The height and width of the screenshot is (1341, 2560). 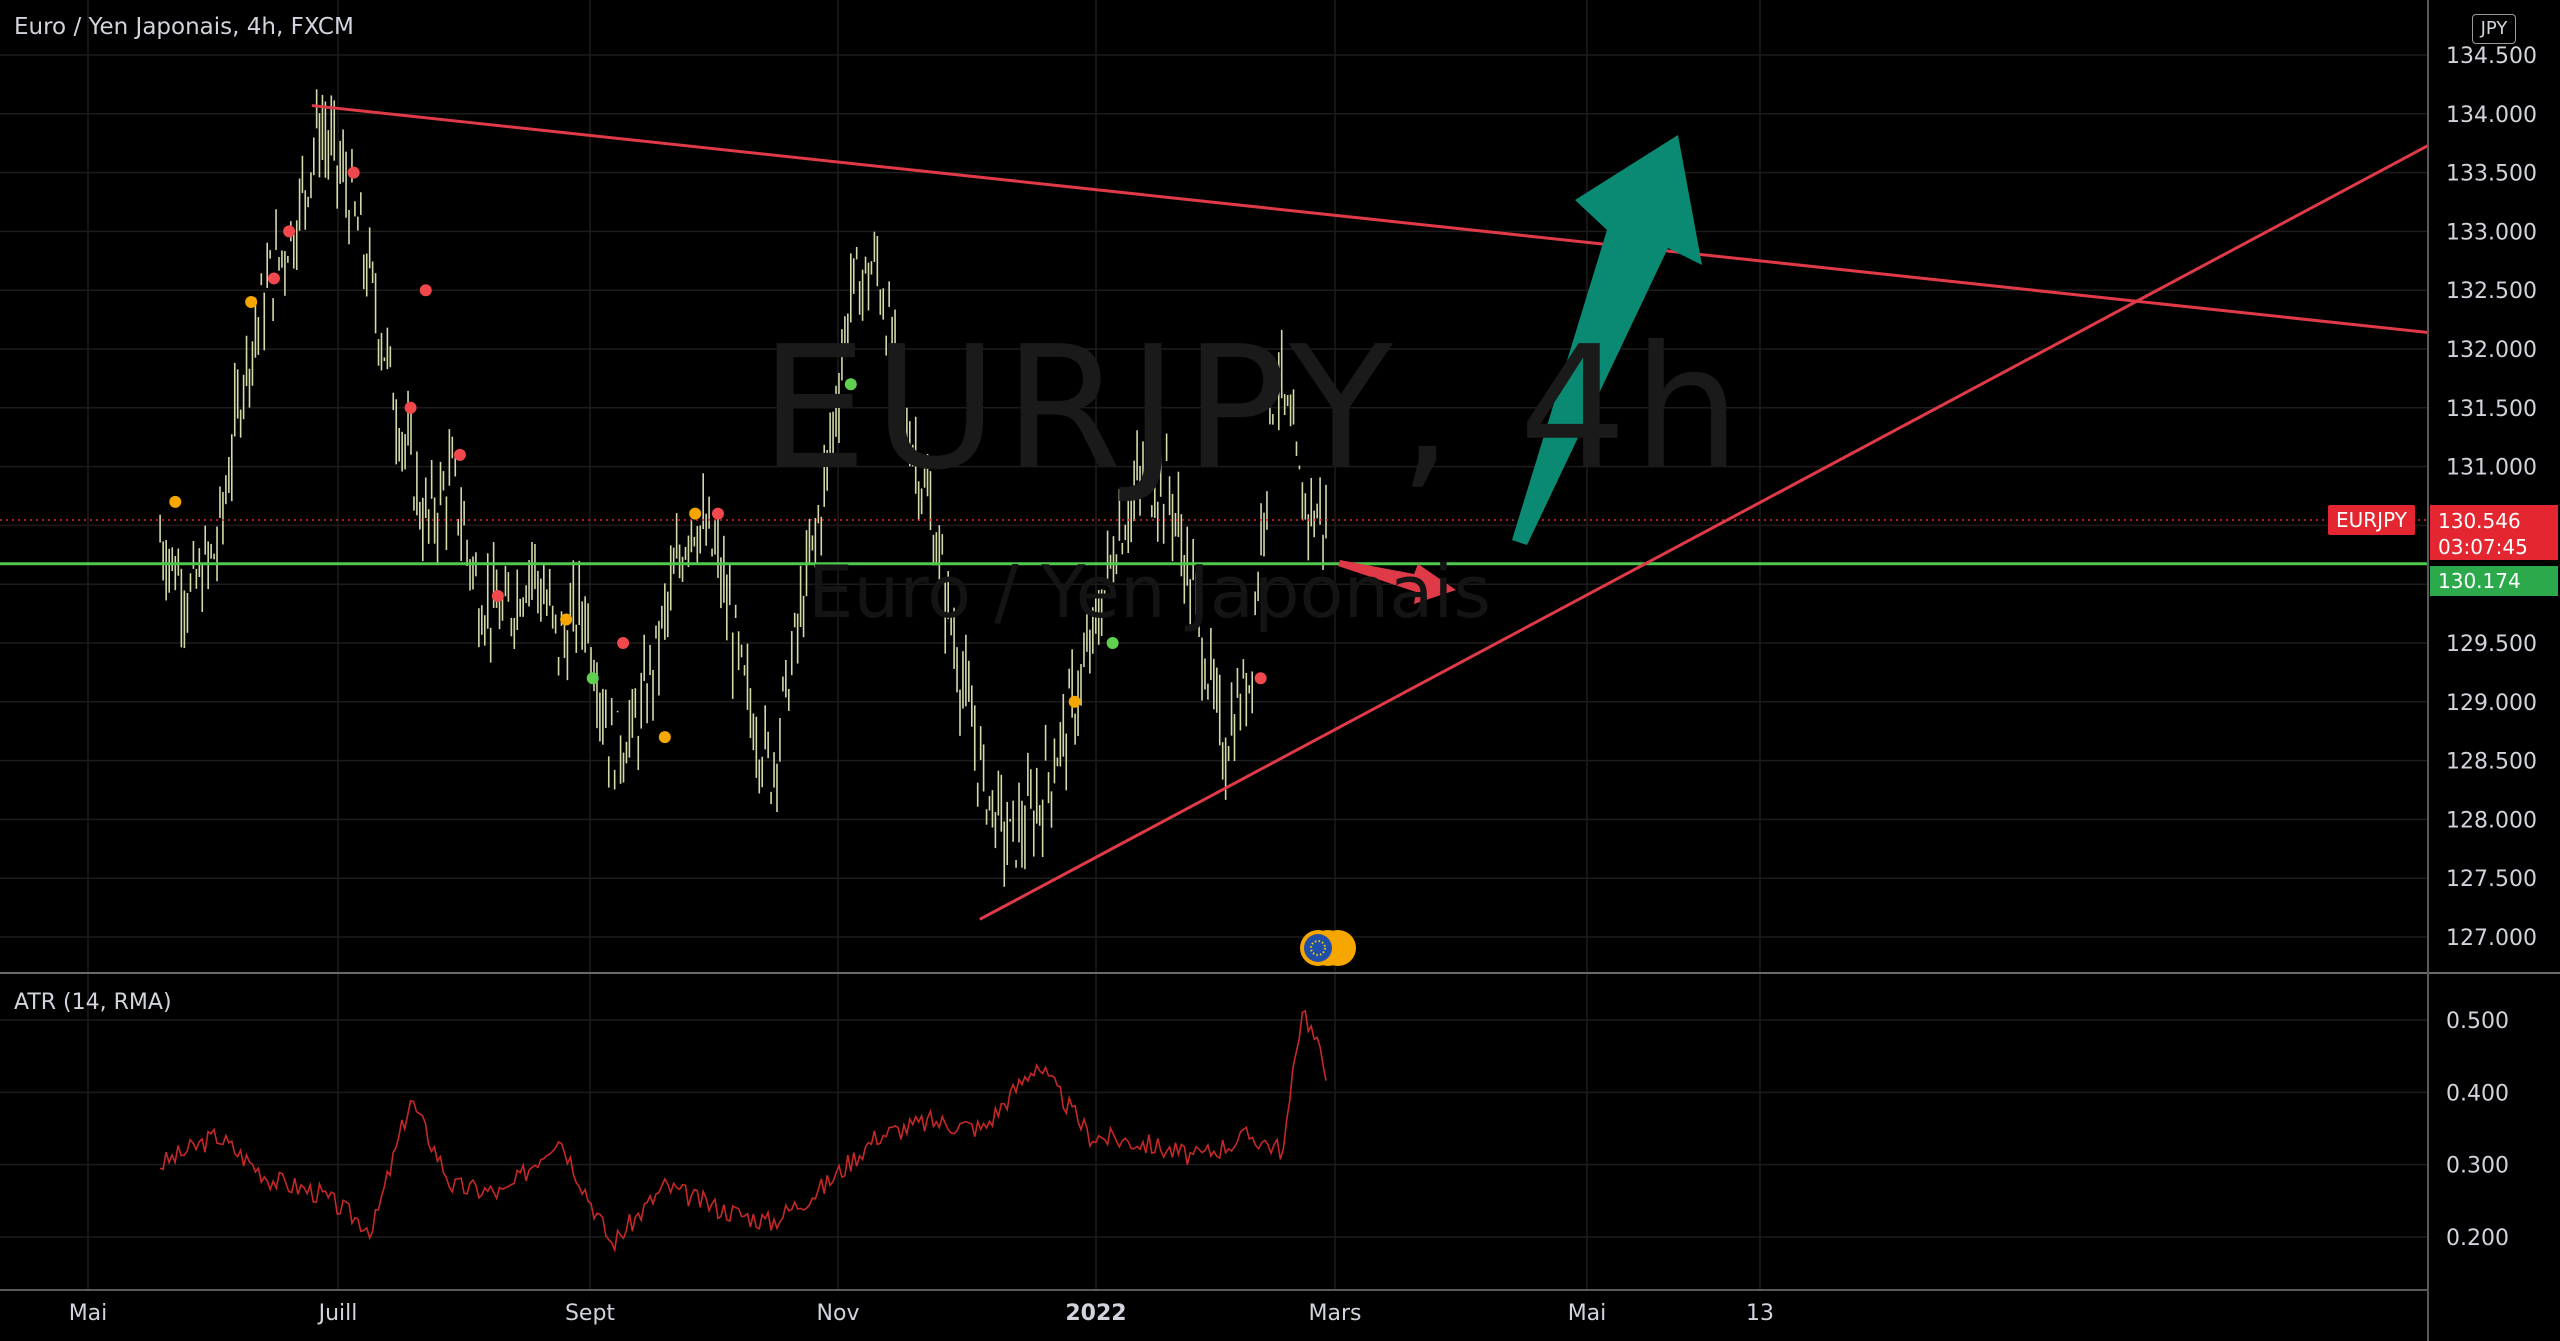 What do you see at coordinates (2491, 644) in the screenshot?
I see `y-tick-label: 129.500` at bounding box center [2491, 644].